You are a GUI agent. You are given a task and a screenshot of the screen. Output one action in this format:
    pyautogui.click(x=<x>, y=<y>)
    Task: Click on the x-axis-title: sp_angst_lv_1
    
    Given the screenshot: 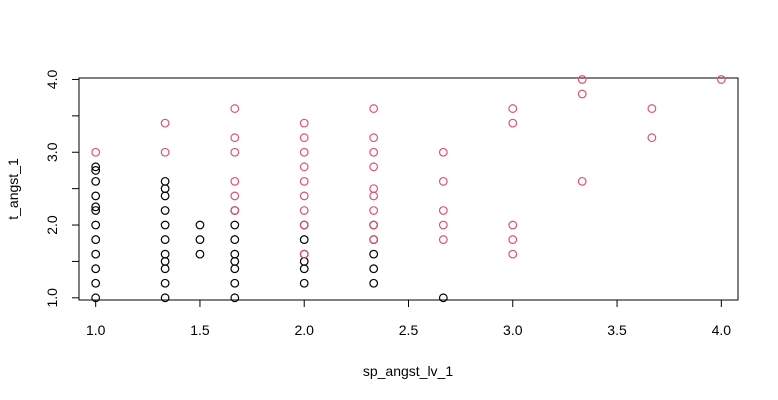 What is the action you would take?
    pyautogui.click(x=408, y=371)
    